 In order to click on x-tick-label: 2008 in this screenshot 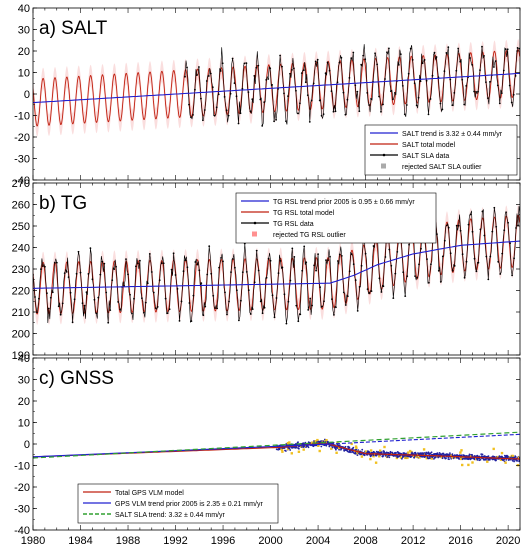, I will do `click(365, 541)`.